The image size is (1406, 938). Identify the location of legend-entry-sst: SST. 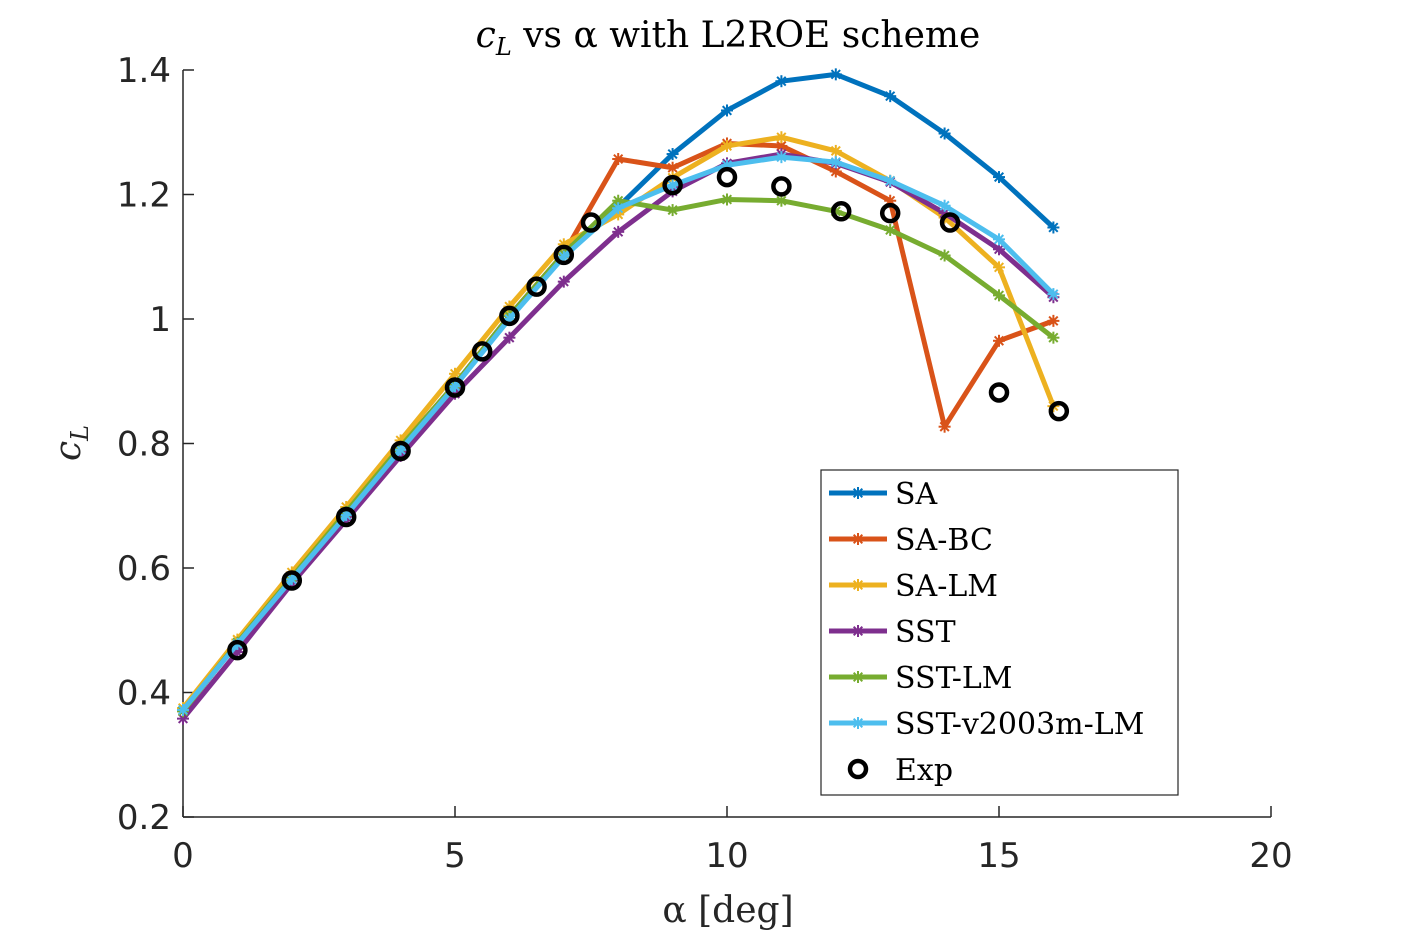
(892, 632).